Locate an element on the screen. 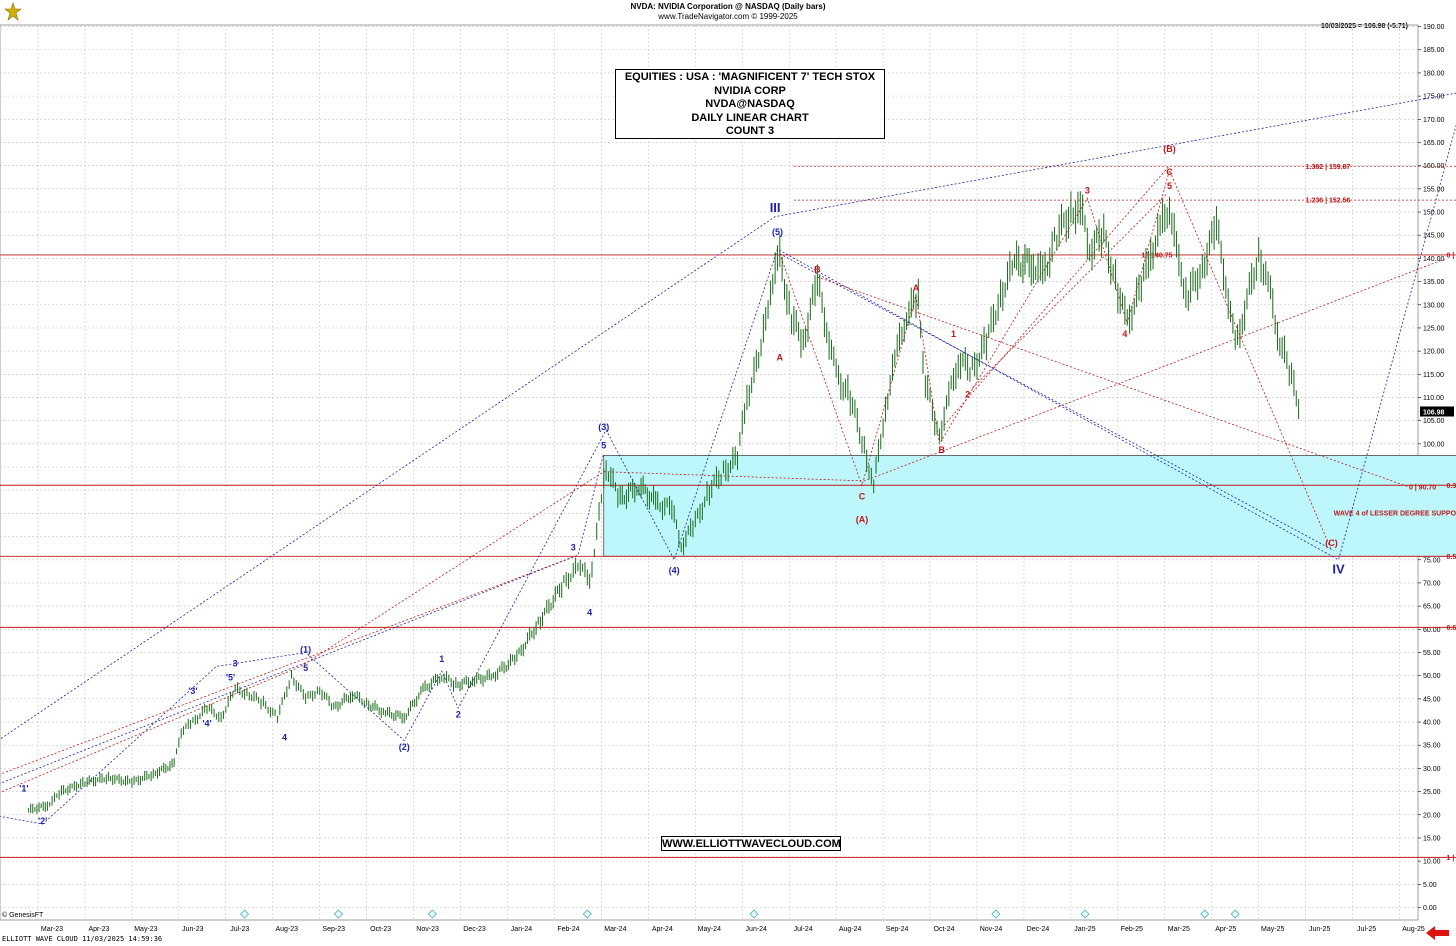 The image size is (1456, 946). y-tick-label: 140.00 is located at coordinates (1434, 259).